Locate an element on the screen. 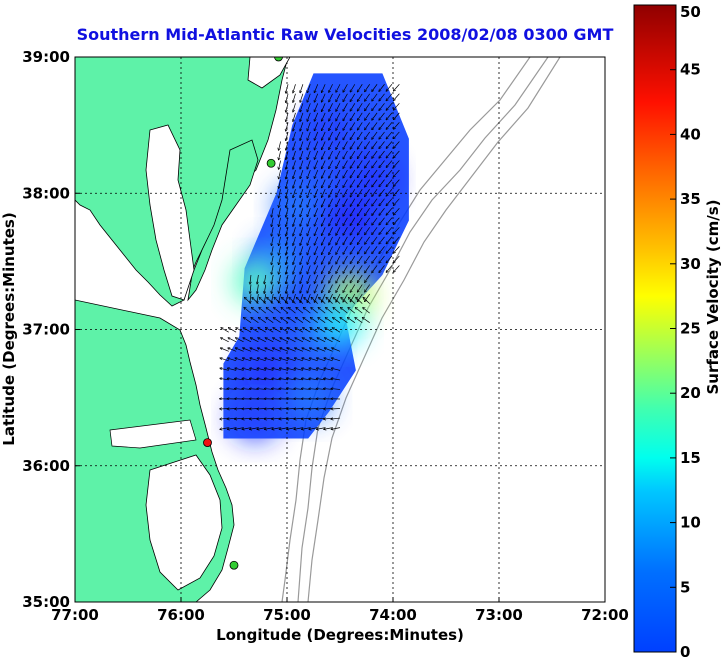  x-tick-label: 77:00 is located at coordinates (75, 615).